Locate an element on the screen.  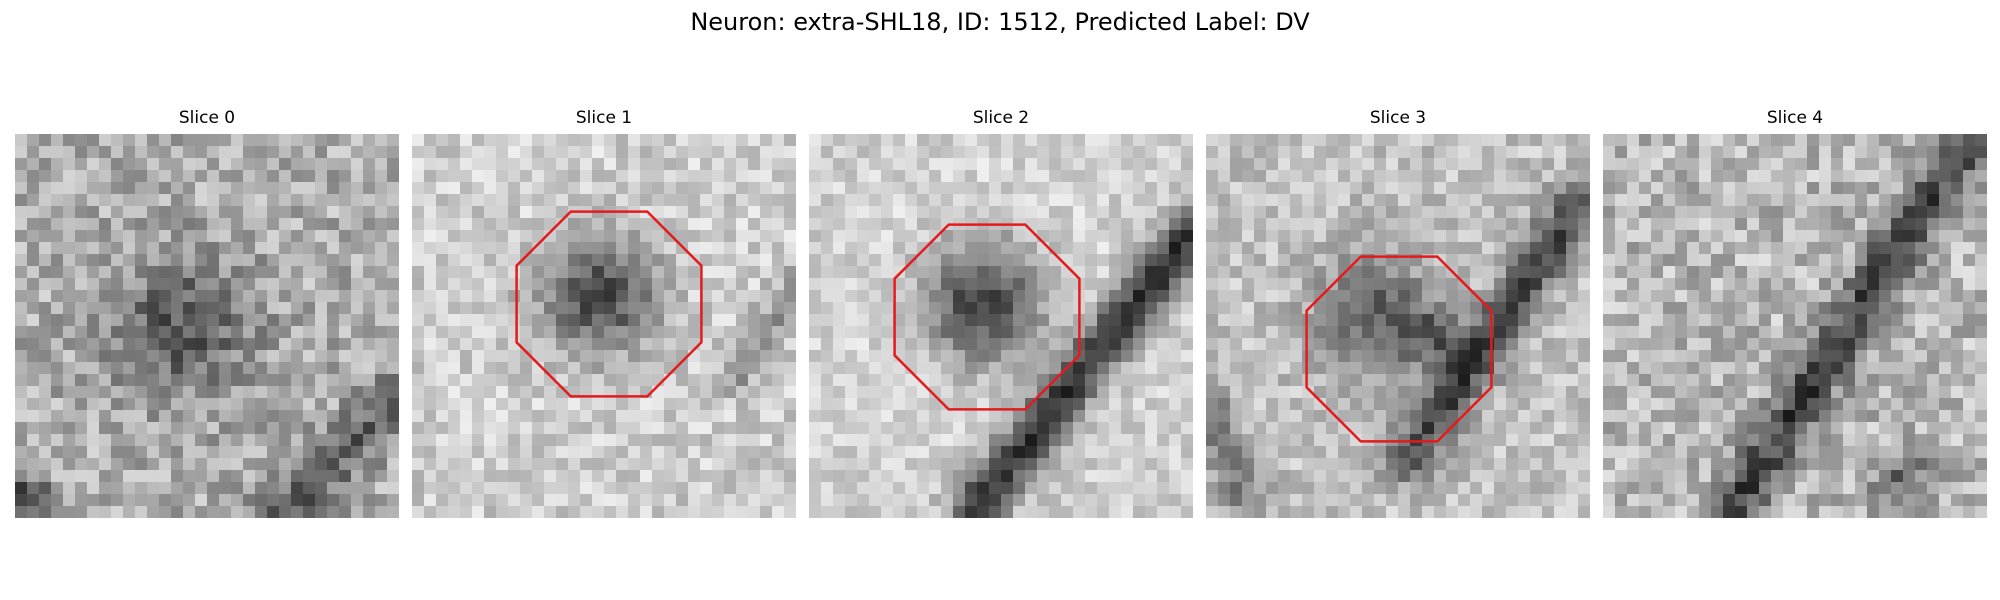
slice-title: Slice 0 is located at coordinates (207, 118).